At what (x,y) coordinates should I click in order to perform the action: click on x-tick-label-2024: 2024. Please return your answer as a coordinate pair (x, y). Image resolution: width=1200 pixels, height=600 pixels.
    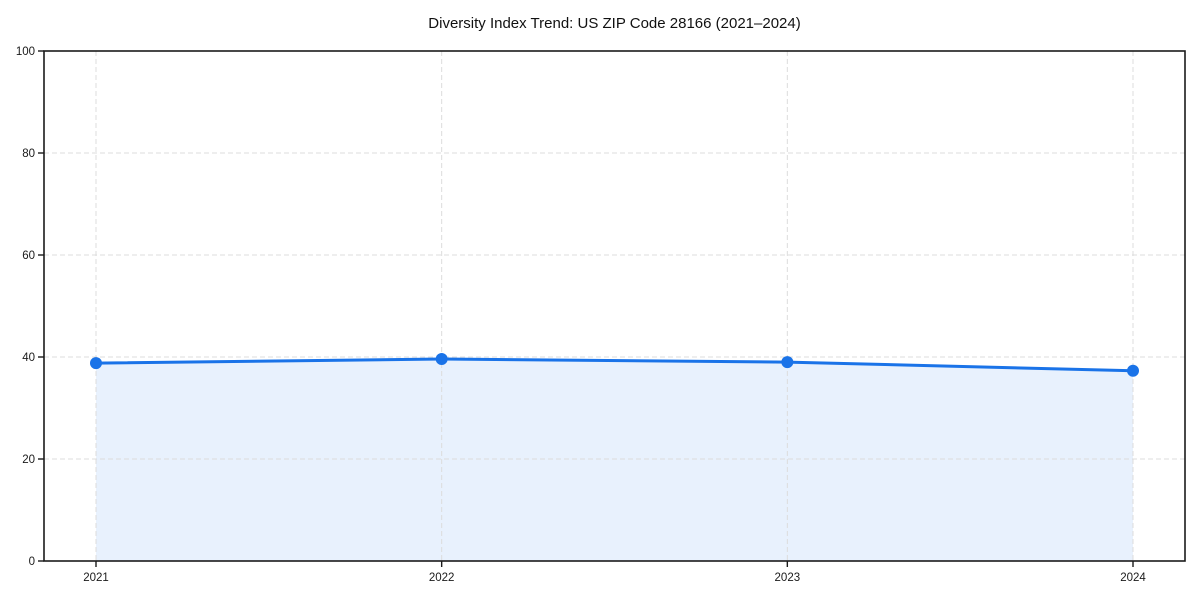
    Looking at the image, I should click on (1133, 578).